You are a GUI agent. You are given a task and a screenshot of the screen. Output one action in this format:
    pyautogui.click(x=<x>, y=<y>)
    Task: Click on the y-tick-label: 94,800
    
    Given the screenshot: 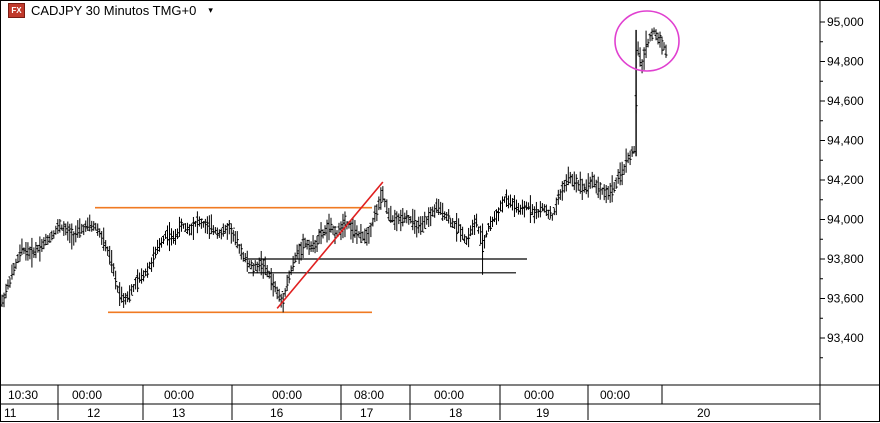 What is the action you would take?
    pyautogui.click(x=845, y=62)
    